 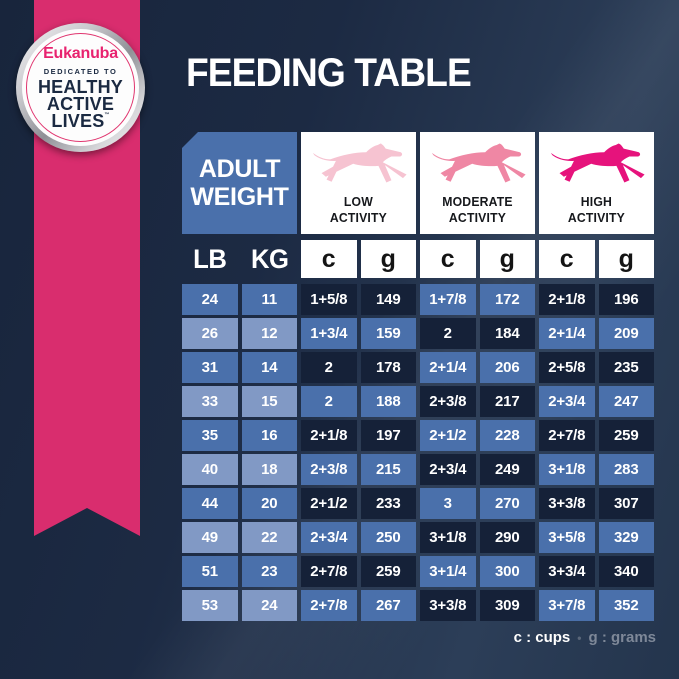 What do you see at coordinates (388, 435) in the screenshot?
I see `table-cell: 197` at bounding box center [388, 435].